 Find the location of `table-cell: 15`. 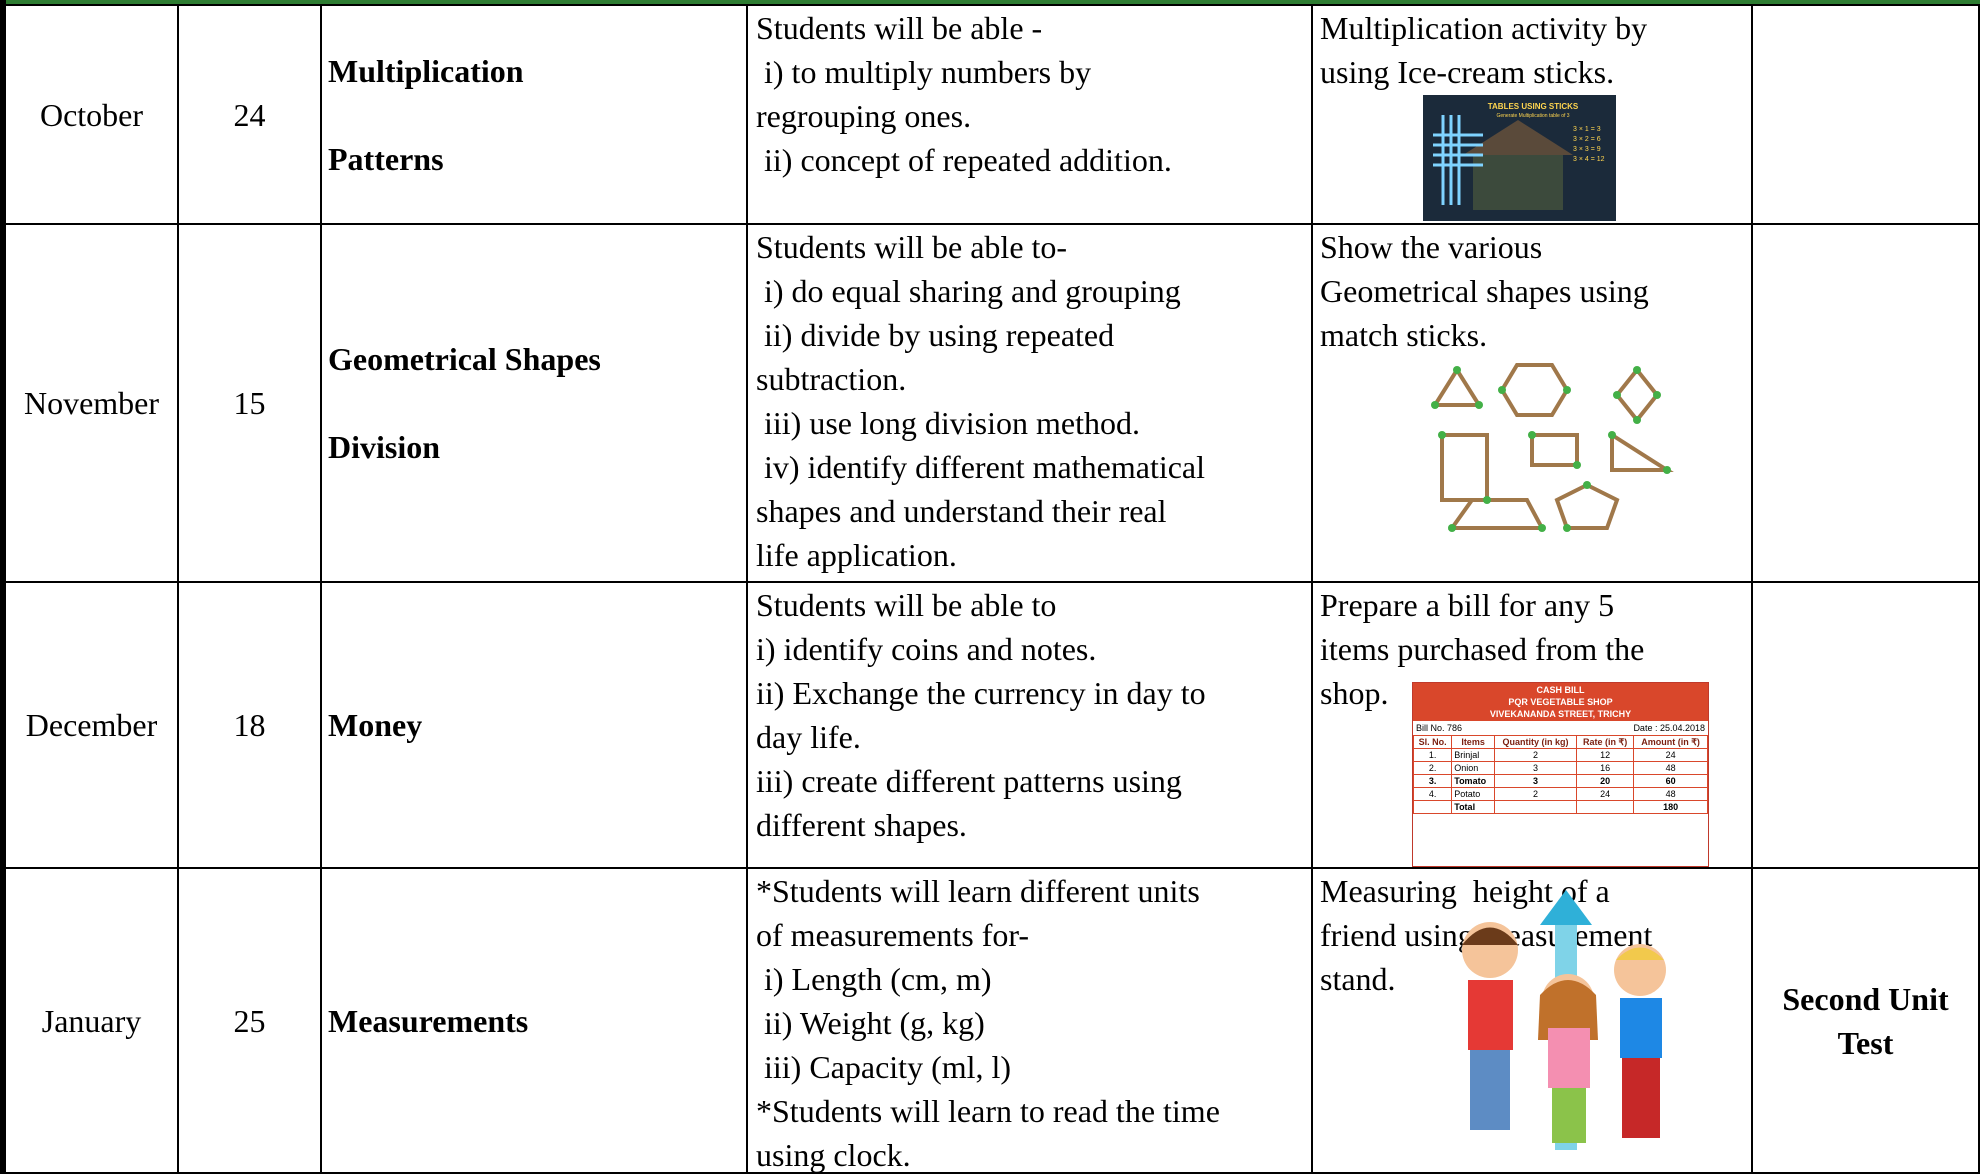

table-cell: 15 is located at coordinates (250, 404).